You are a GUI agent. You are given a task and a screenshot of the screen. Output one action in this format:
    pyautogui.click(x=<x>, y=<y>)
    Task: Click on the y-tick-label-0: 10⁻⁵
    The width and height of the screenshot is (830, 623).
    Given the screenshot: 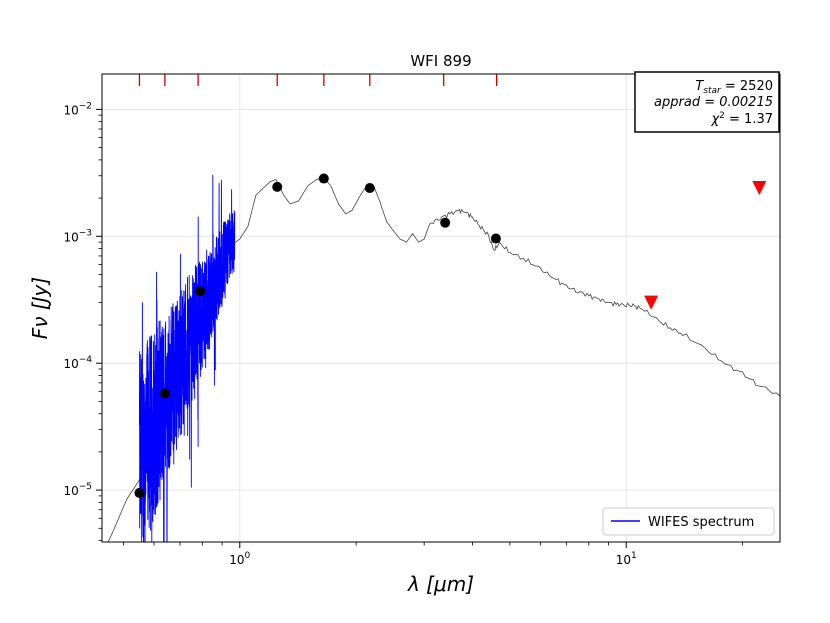 What is the action you would take?
    pyautogui.click(x=77, y=490)
    